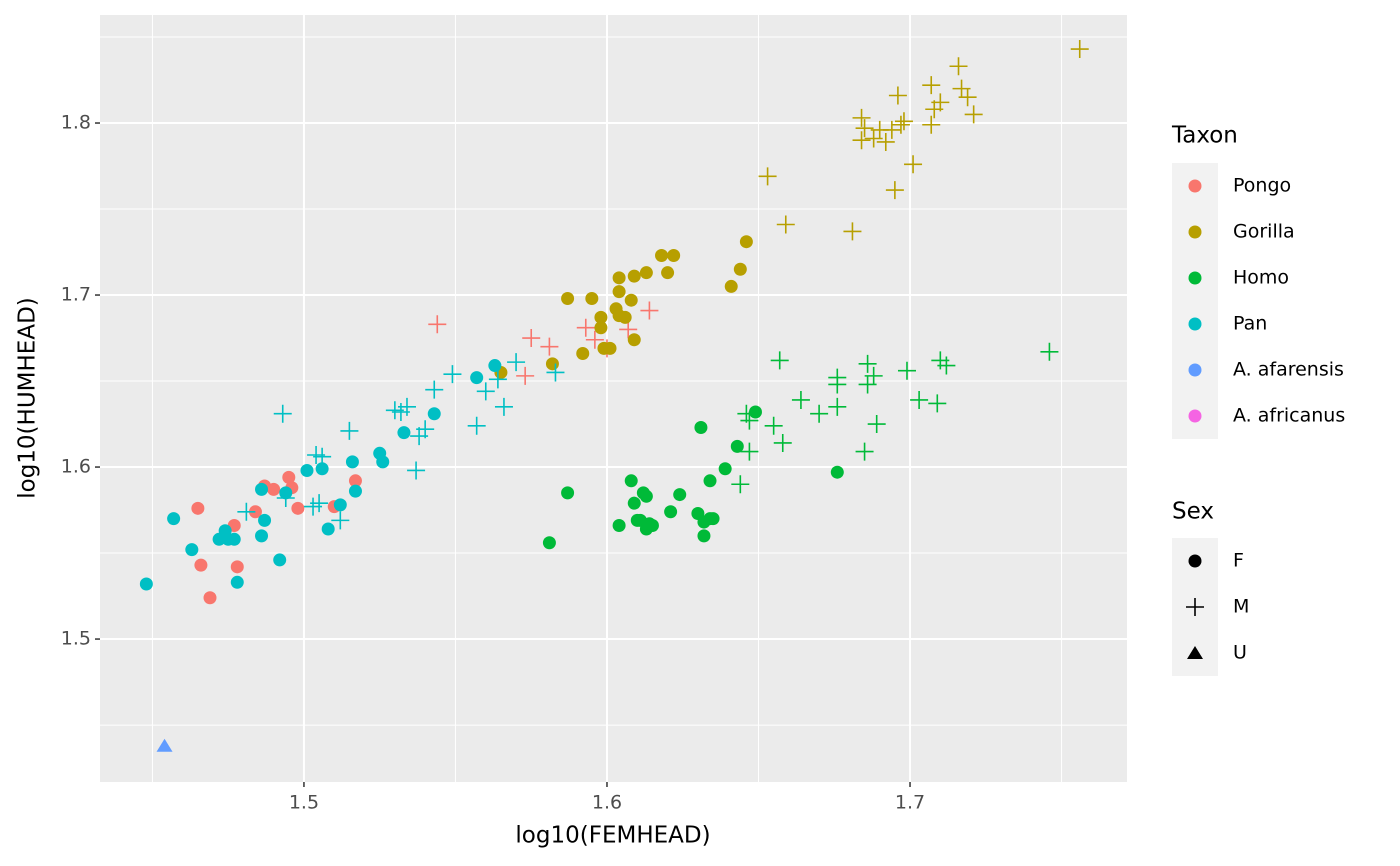 This screenshot has height=866, width=1400. I want to click on legend-label: U, so click(1240, 653).